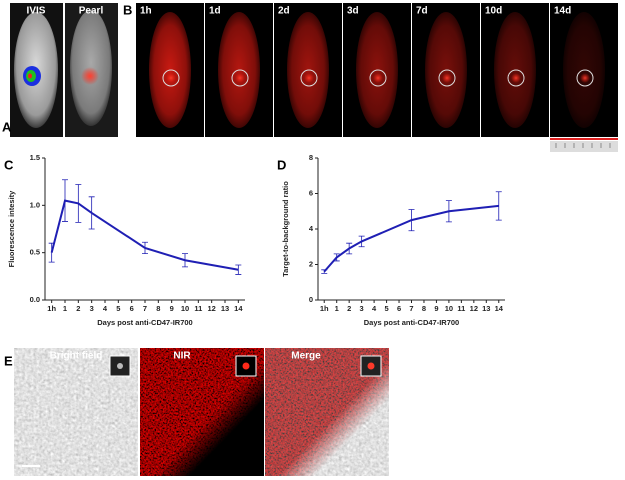 The image size is (625, 480). I want to click on ivis-signal, so click(30, 76).